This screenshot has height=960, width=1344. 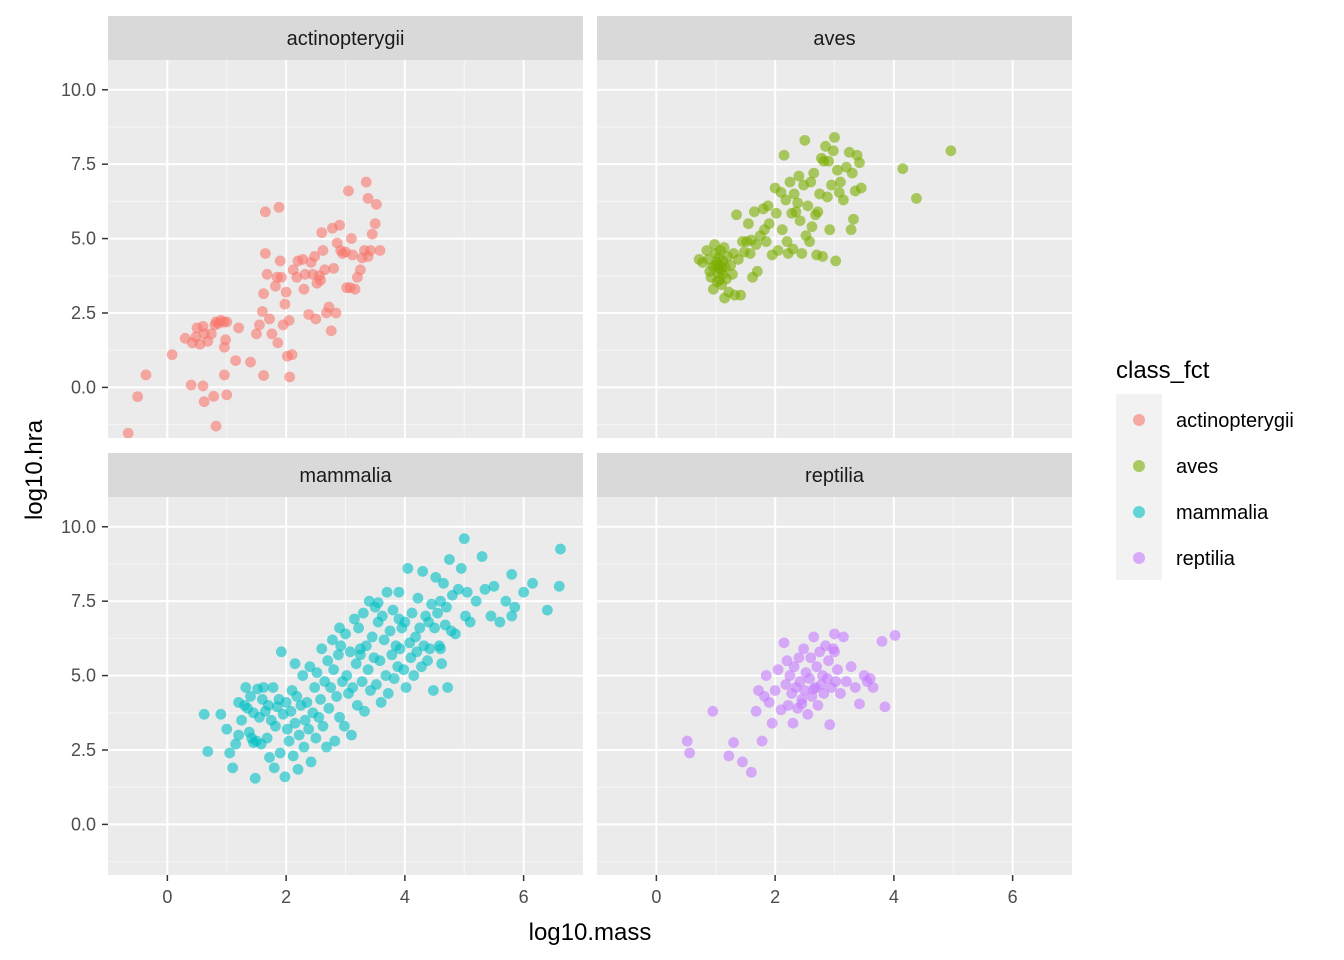 What do you see at coordinates (791, 703) in the screenshot?
I see `points-reptilia` at bounding box center [791, 703].